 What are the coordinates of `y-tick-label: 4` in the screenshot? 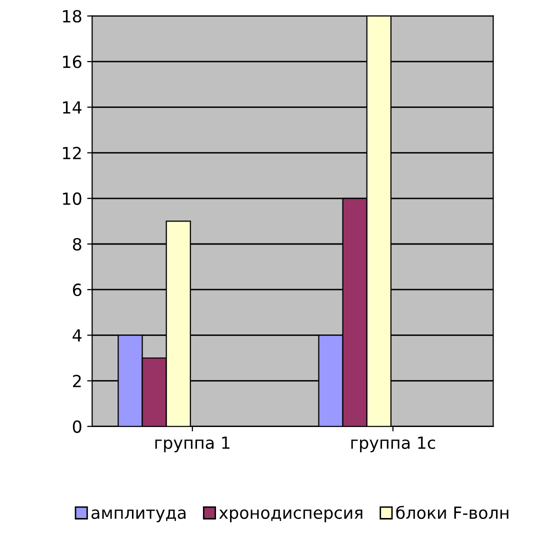 It's located at (77, 335).